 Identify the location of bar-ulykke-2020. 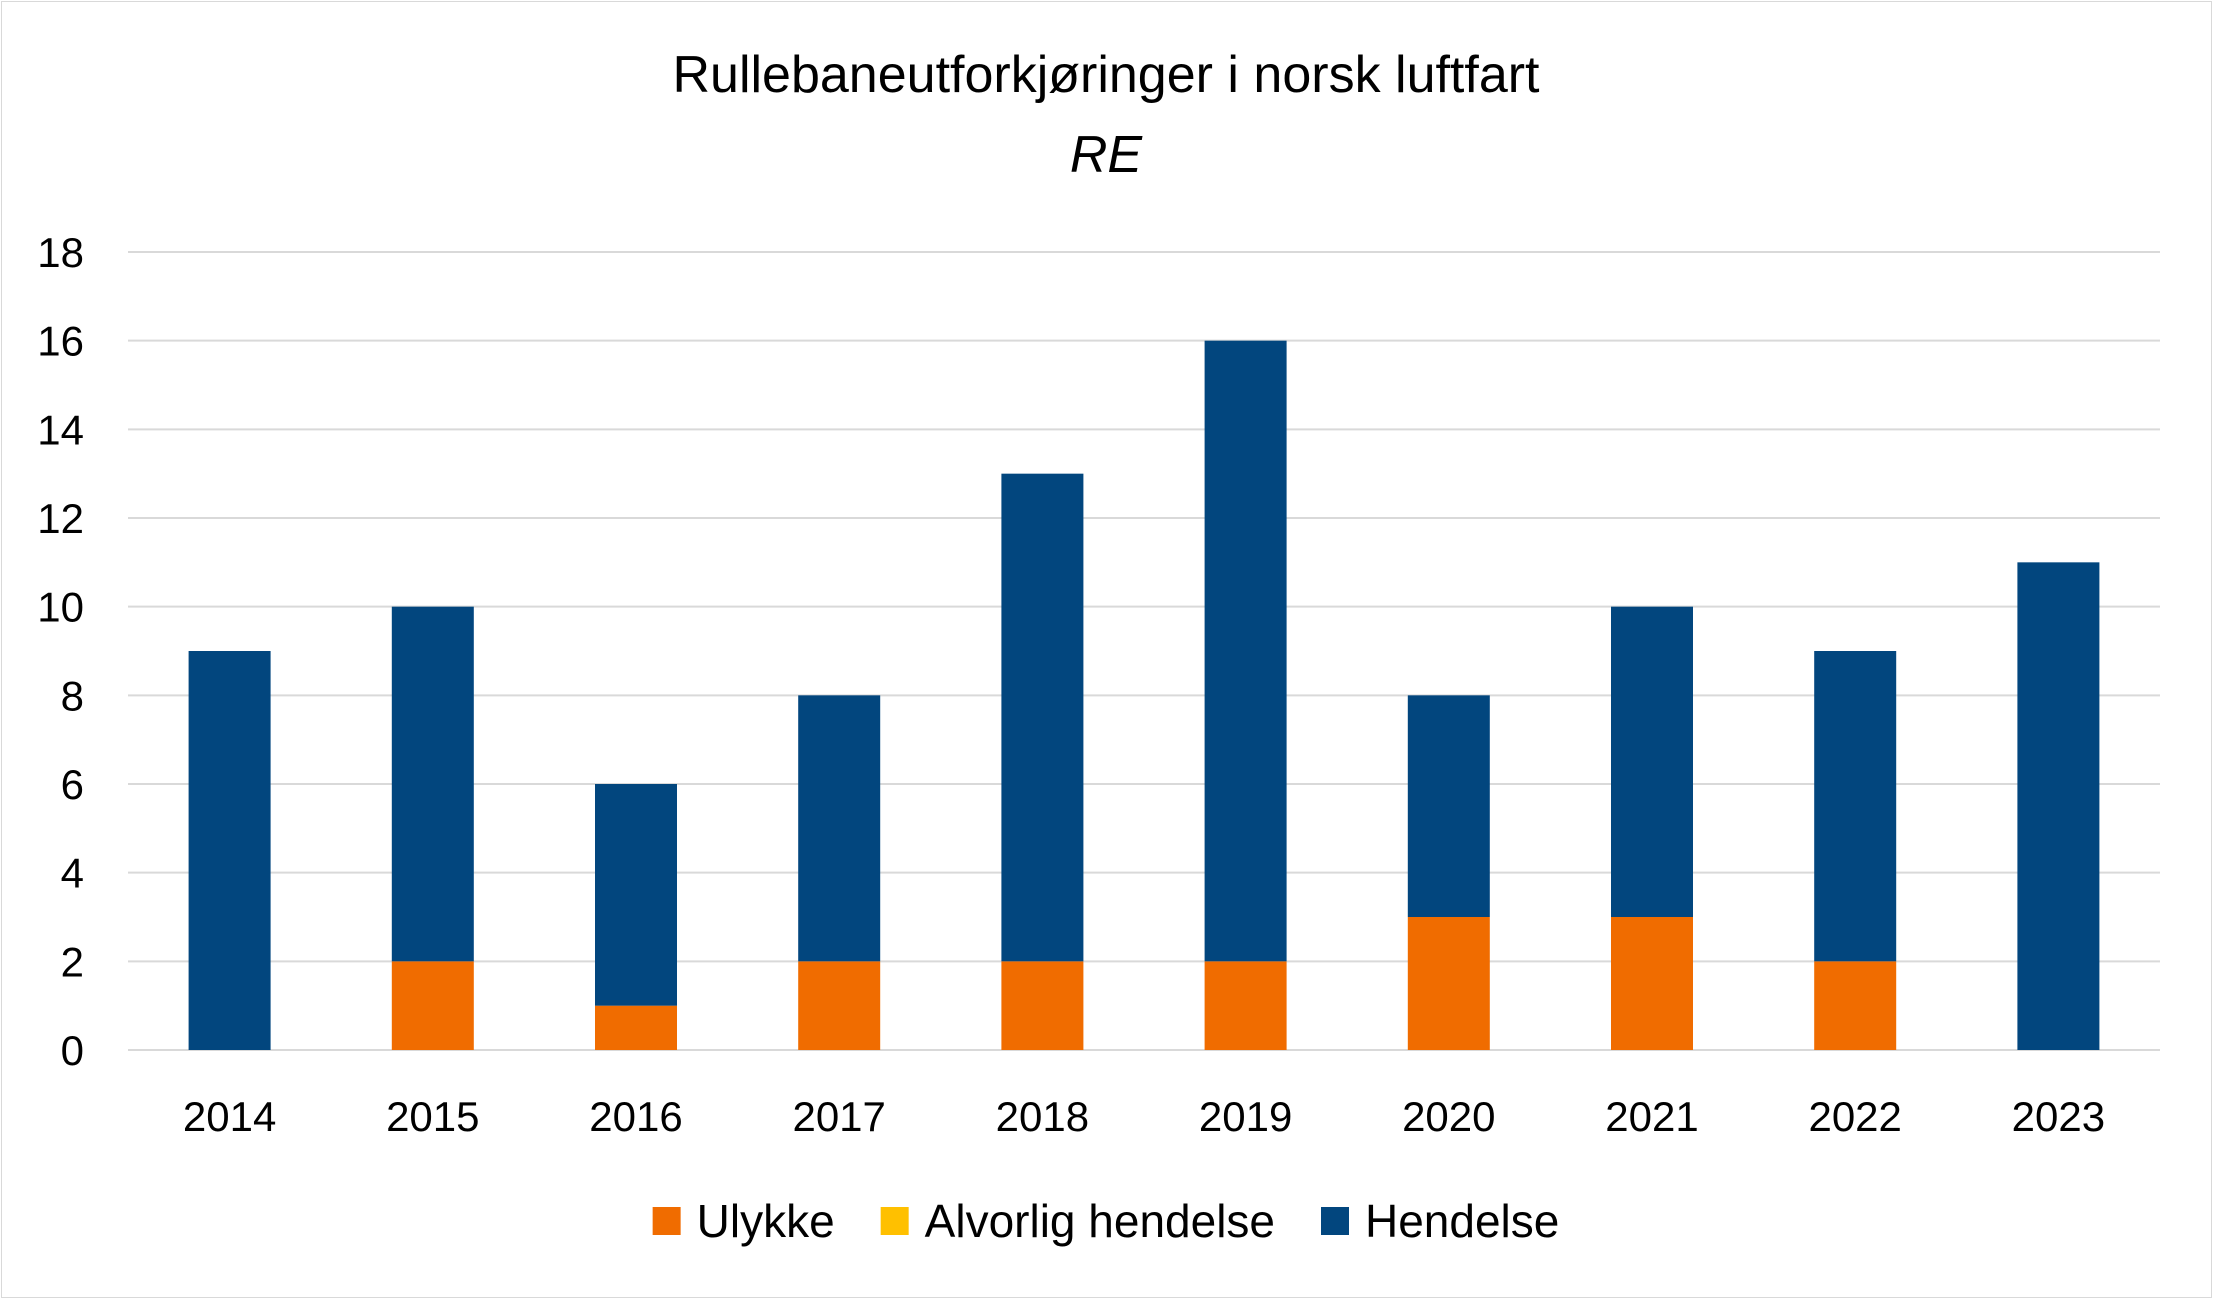
(1448, 983).